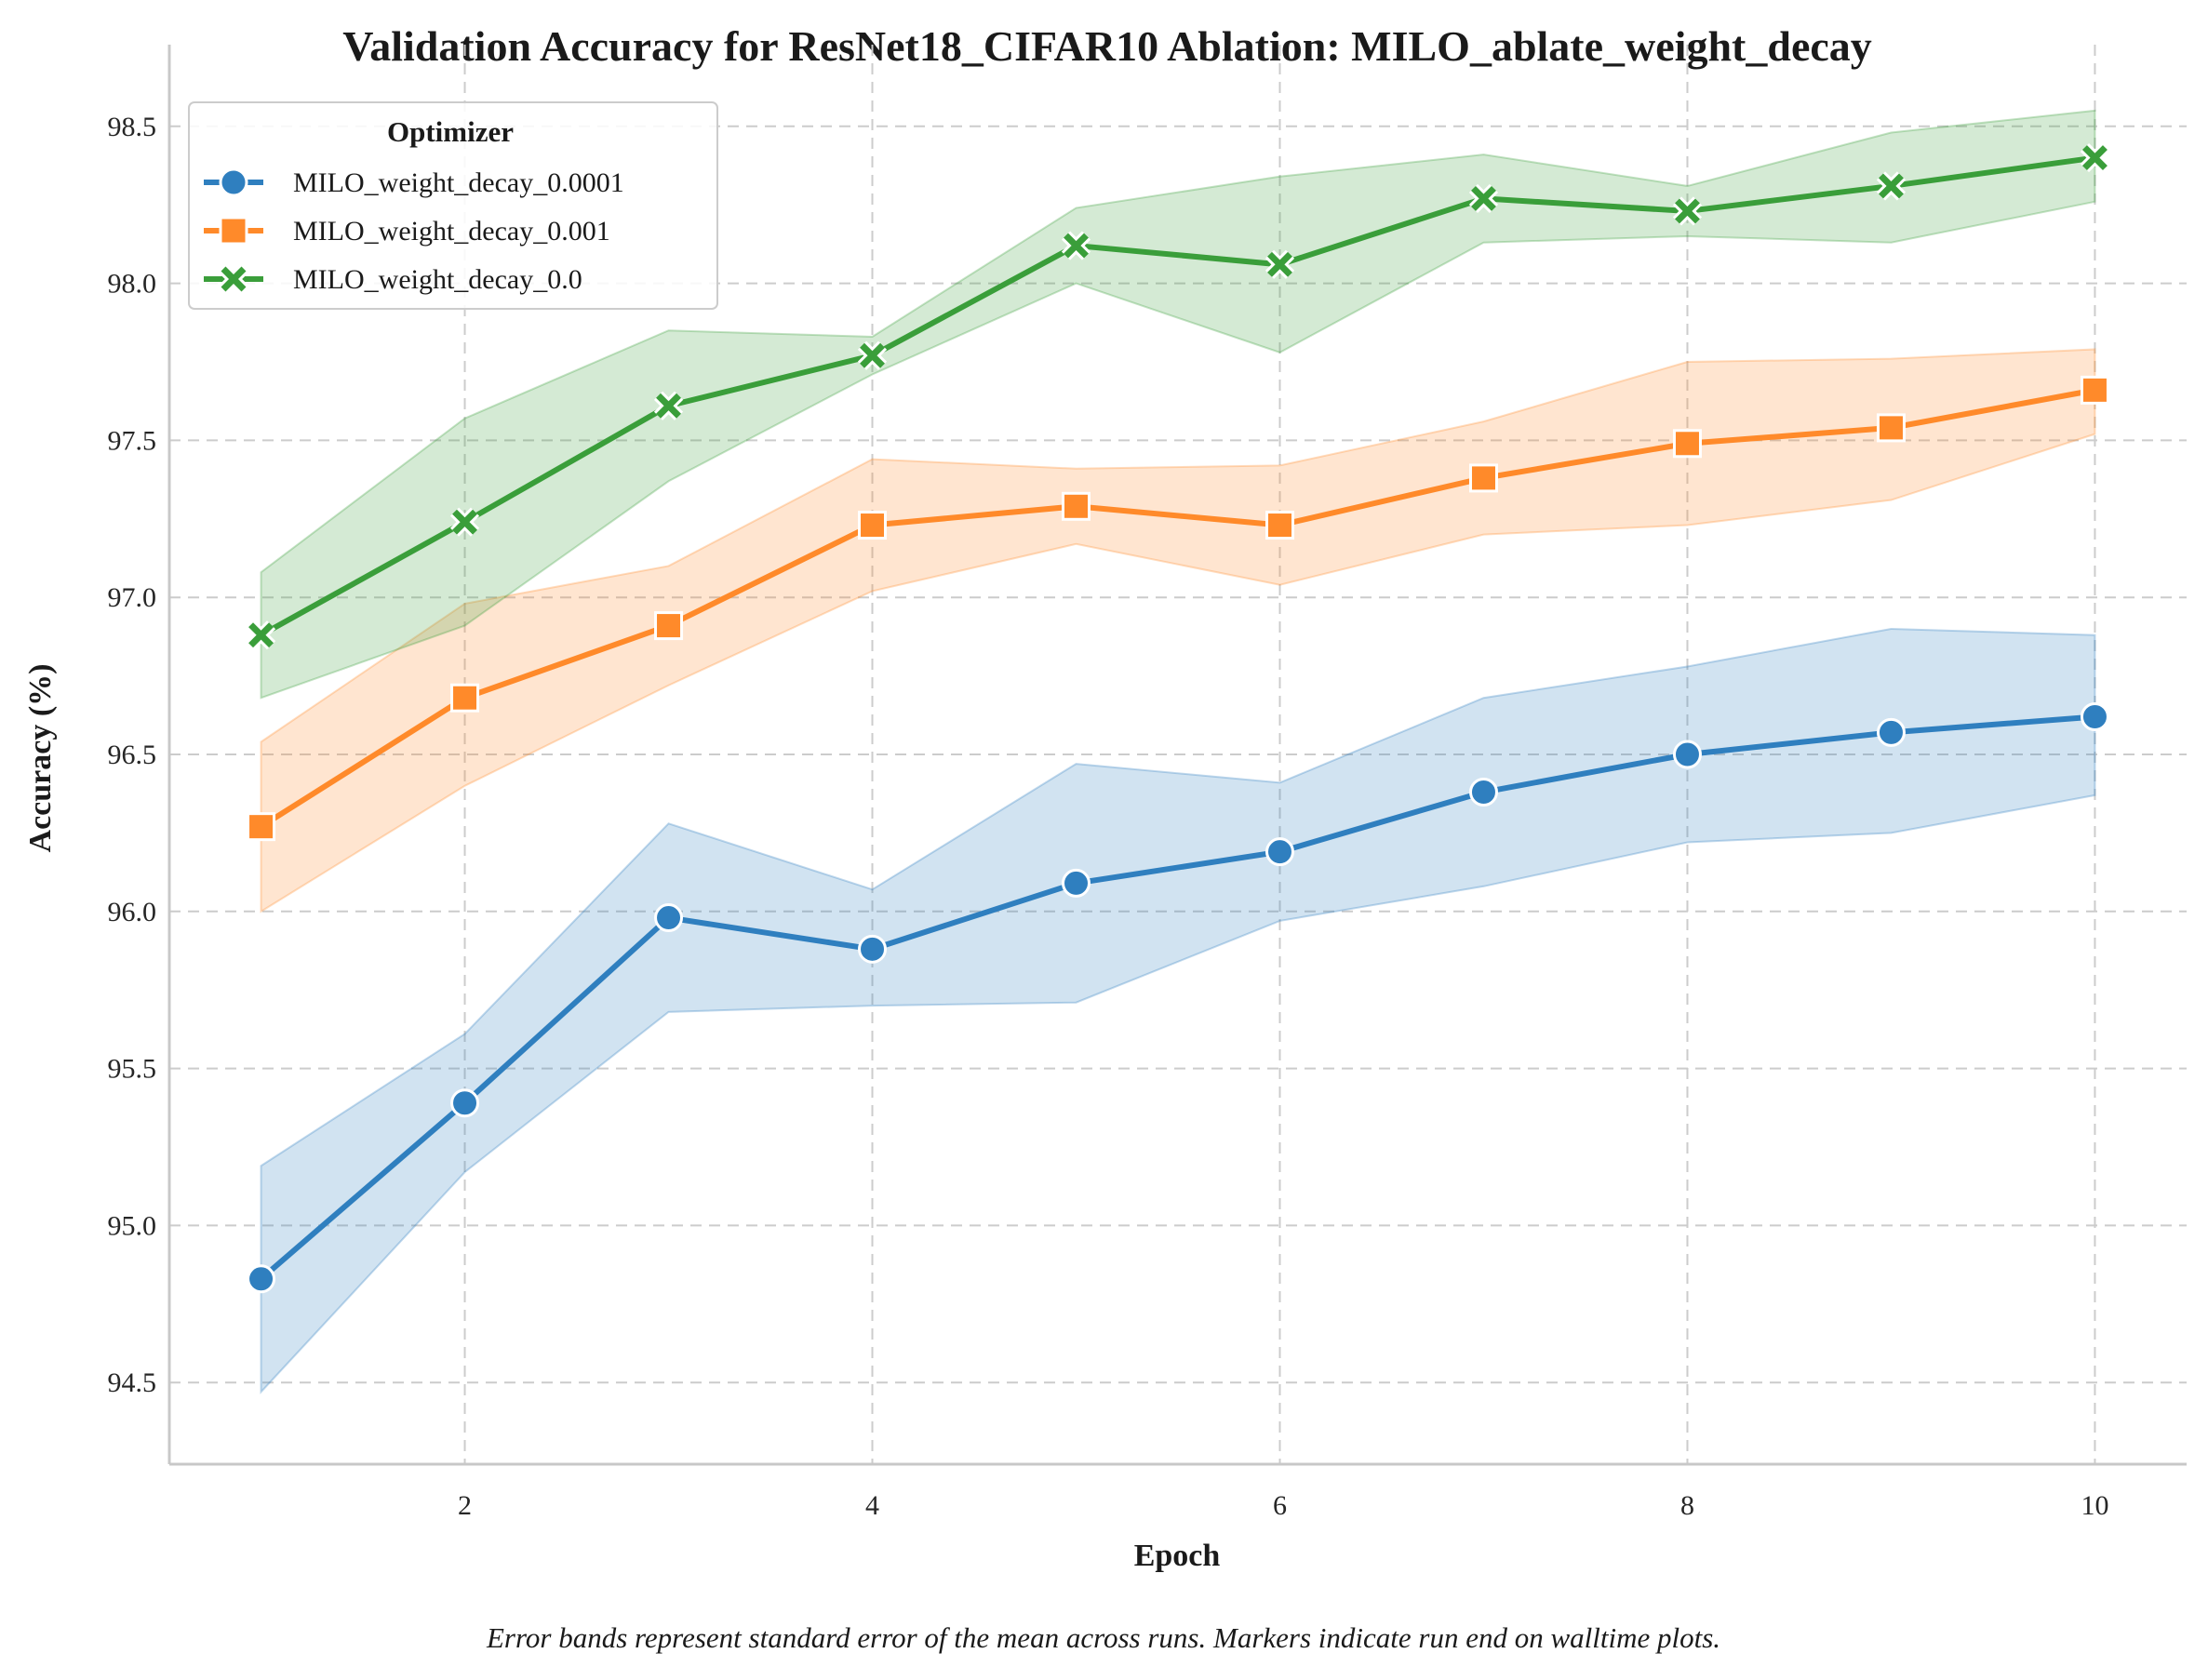 This screenshot has width=2208, height=1680. What do you see at coordinates (450, 131) in the screenshot?
I see `legend-title: Optimizer` at bounding box center [450, 131].